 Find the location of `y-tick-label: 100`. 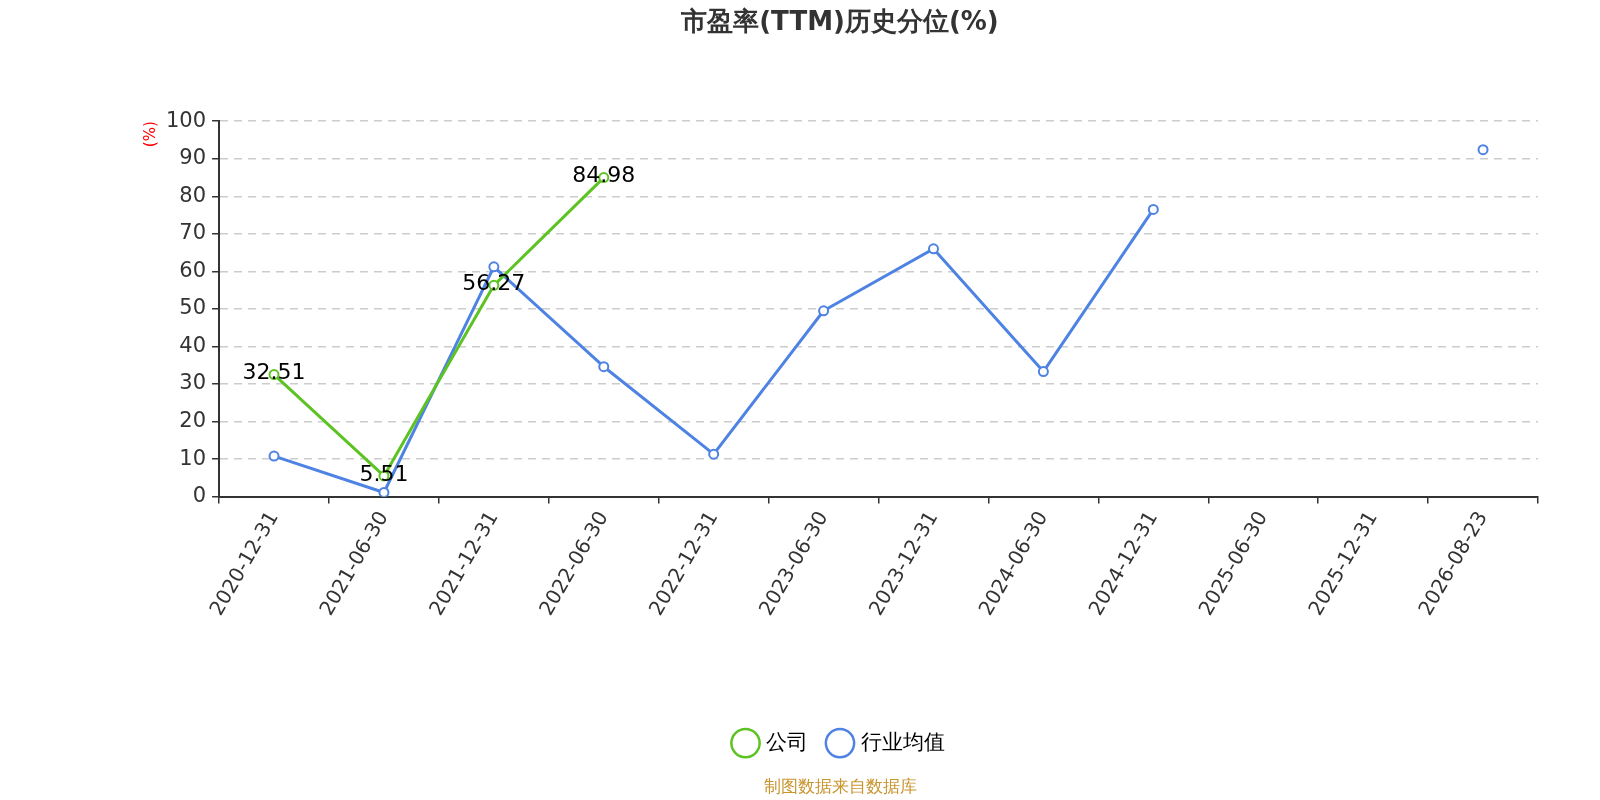

y-tick-label: 100 is located at coordinates (186, 119).